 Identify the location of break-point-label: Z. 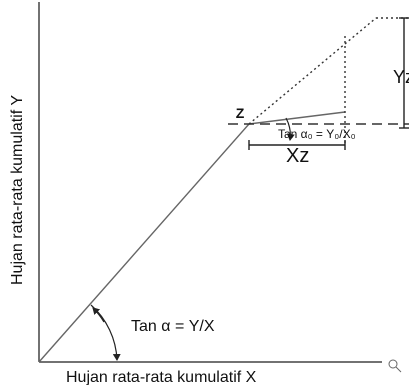
(240, 113).